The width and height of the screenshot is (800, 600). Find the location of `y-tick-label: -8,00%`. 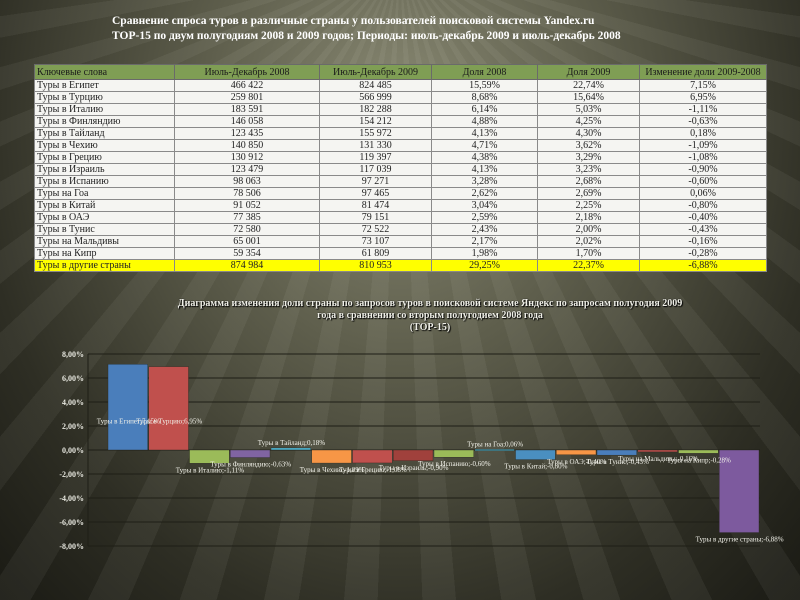

y-tick-label: -8,00% is located at coordinates (71, 546).